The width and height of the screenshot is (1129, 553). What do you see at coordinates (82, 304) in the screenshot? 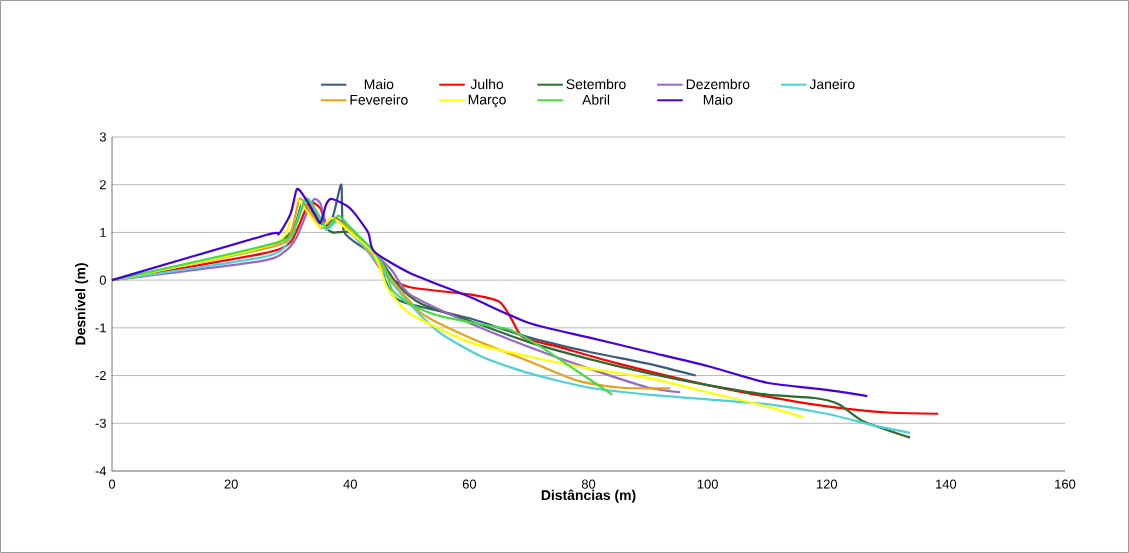
I see `y-axis-title: Desnível (m)` at bounding box center [82, 304].